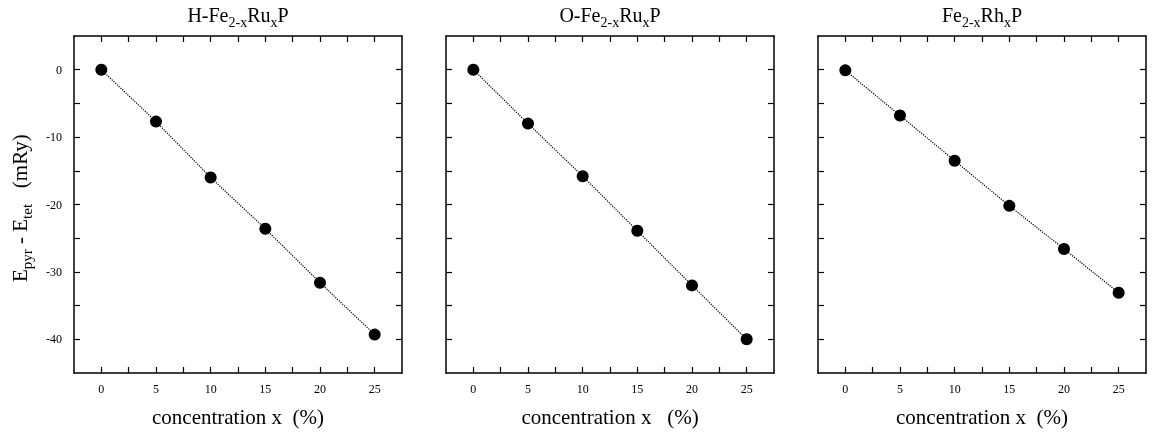  What do you see at coordinates (54, 137) in the screenshot?
I see `y-tick-label: -10` at bounding box center [54, 137].